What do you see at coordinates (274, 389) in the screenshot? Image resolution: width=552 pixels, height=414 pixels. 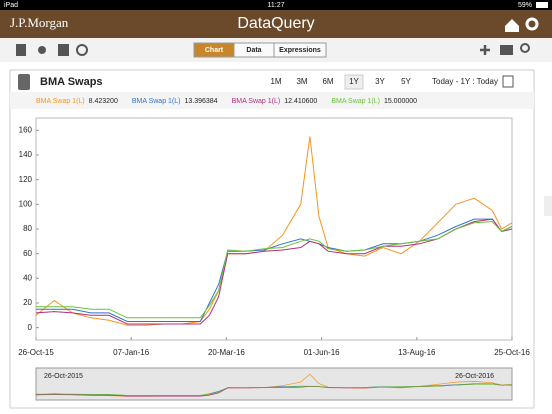 I see `navigator-line` at bounding box center [274, 389].